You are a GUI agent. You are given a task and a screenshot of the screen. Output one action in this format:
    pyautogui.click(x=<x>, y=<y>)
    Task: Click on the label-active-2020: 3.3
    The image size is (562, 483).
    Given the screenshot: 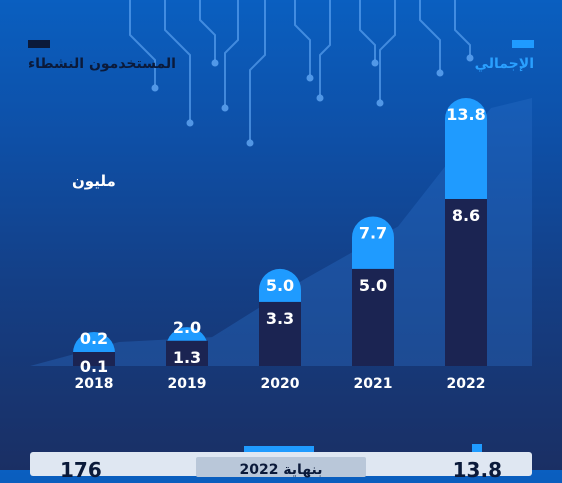 What is the action you would take?
    pyautogui.click(x=280, y=318)
    